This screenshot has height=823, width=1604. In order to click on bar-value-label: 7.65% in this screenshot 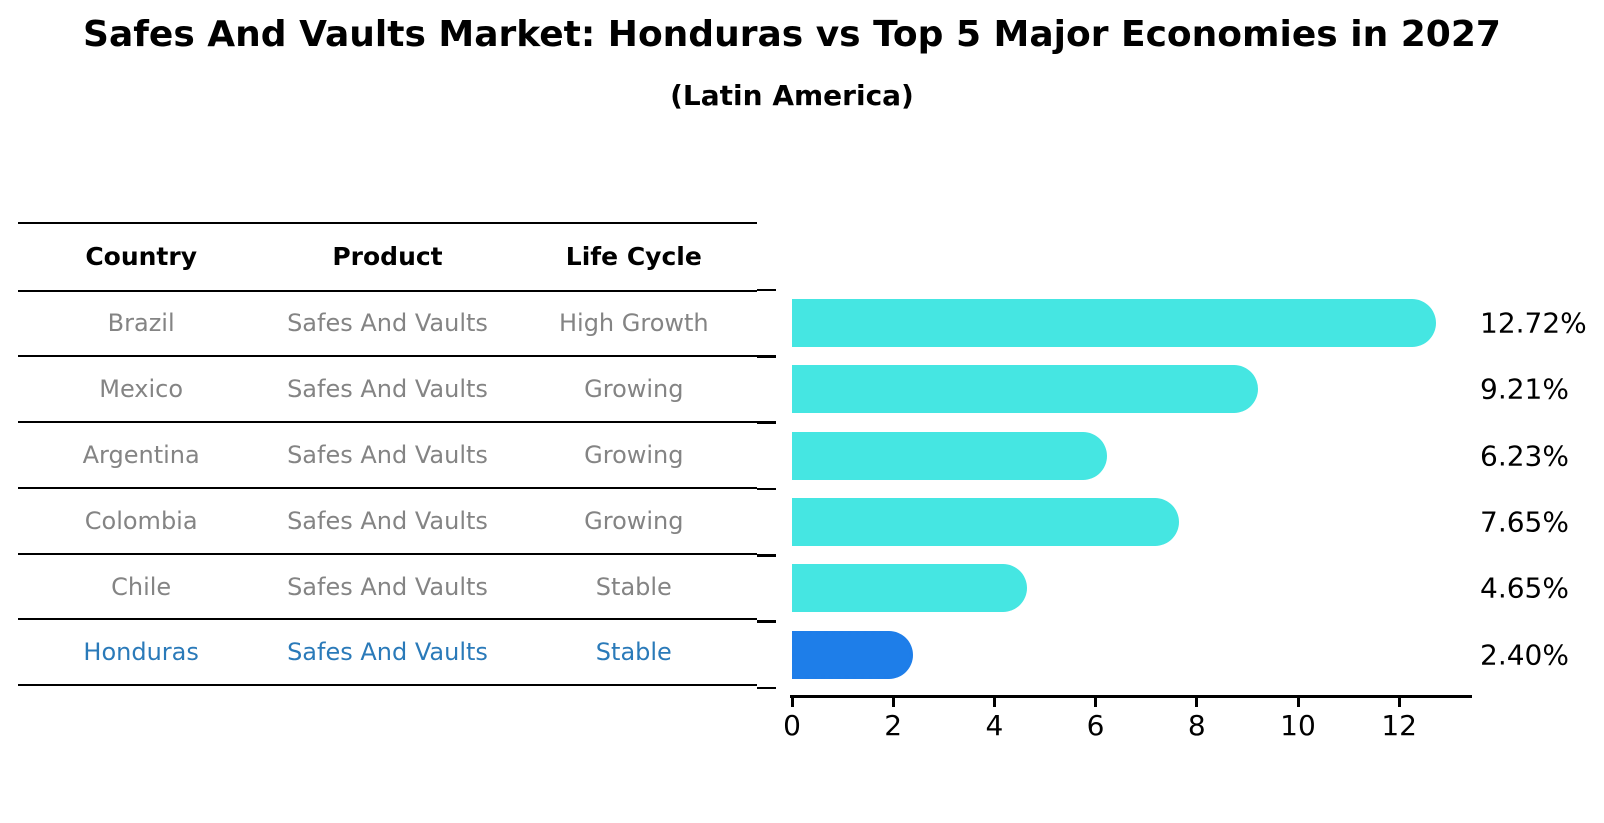, I will do `click(1524, 522)`.